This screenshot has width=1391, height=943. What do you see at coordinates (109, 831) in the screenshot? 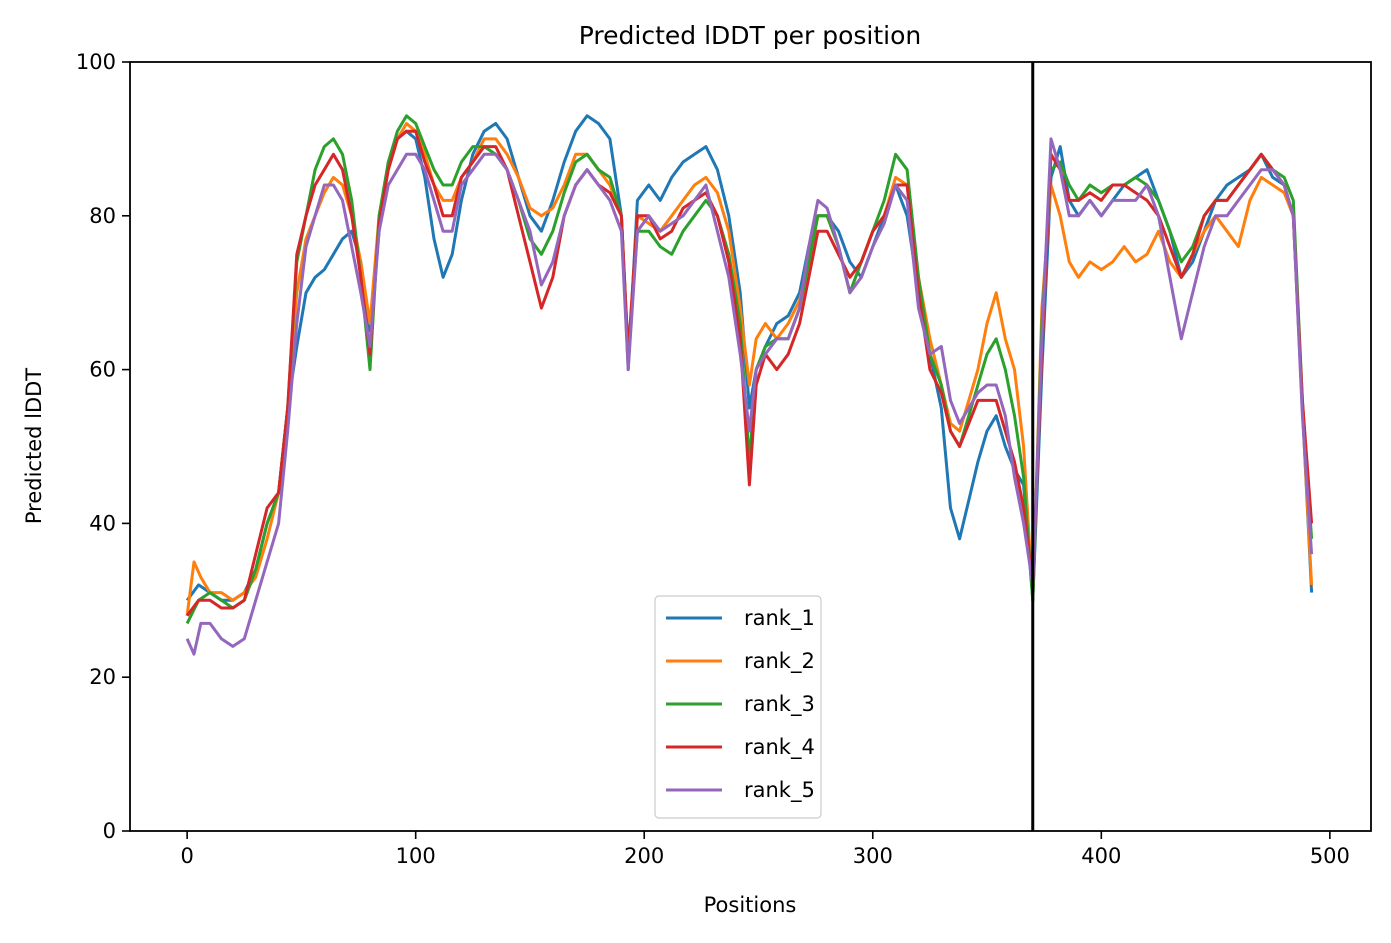
I see `y-tick-label: 0` at bounding box center [109, 831].